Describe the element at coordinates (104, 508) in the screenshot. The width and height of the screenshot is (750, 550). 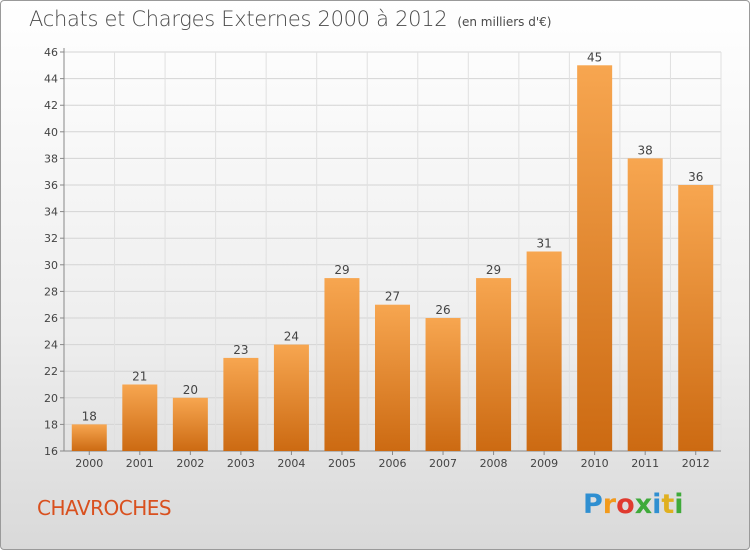
I see `commune-name: CHAVROCHES` at that location.